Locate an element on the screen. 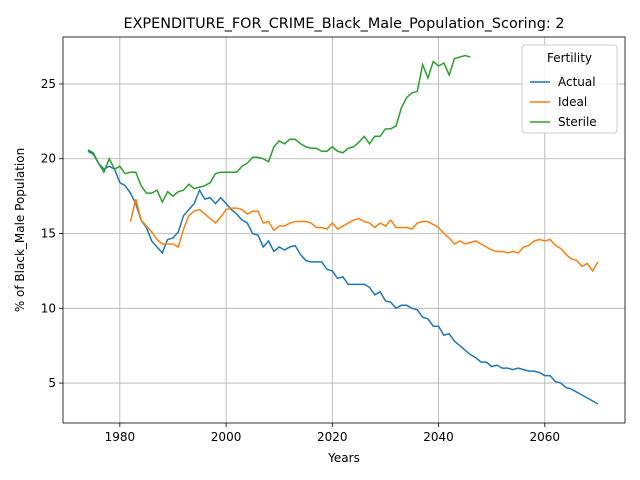 Image resolution: width=640 pixels, height=480 pixels. x-tick-label: 2020 is located at coordinates (332, 437).